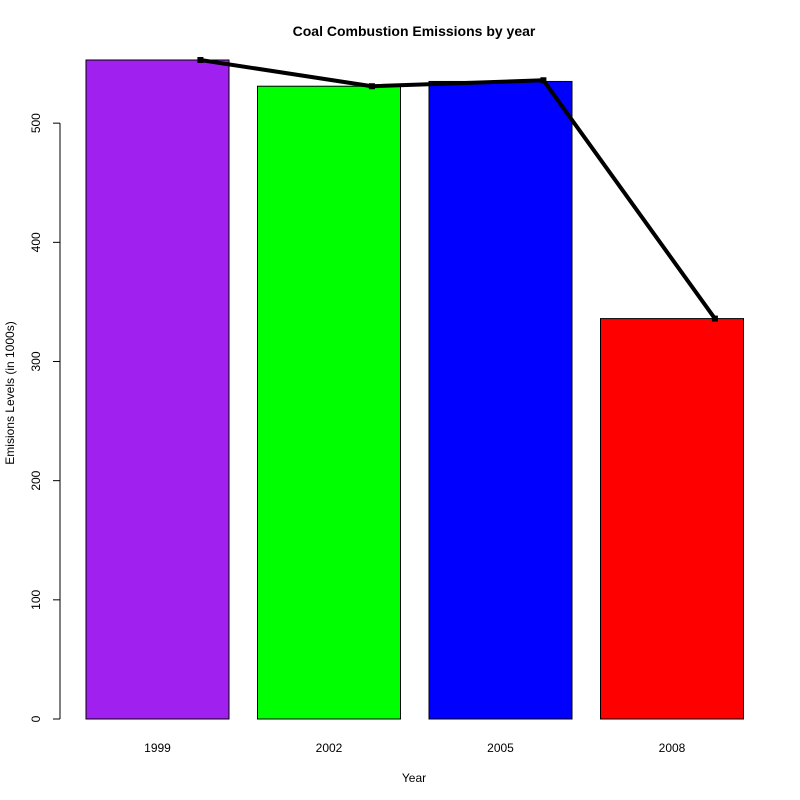 The width and height of the screenshot is (800, 800). What do you see at coordinates (672, 748) in the screenshot?
I see `x-tick-label: 2008` at bounding box center [672, 748].